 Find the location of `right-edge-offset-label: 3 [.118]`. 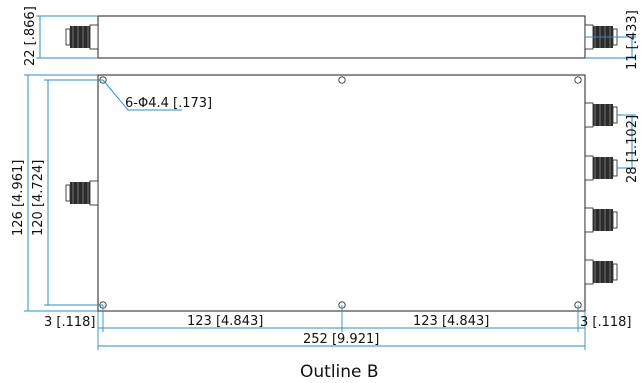

right-edge-offset-label: 3 [.118] is located at coordinates (606, 322).